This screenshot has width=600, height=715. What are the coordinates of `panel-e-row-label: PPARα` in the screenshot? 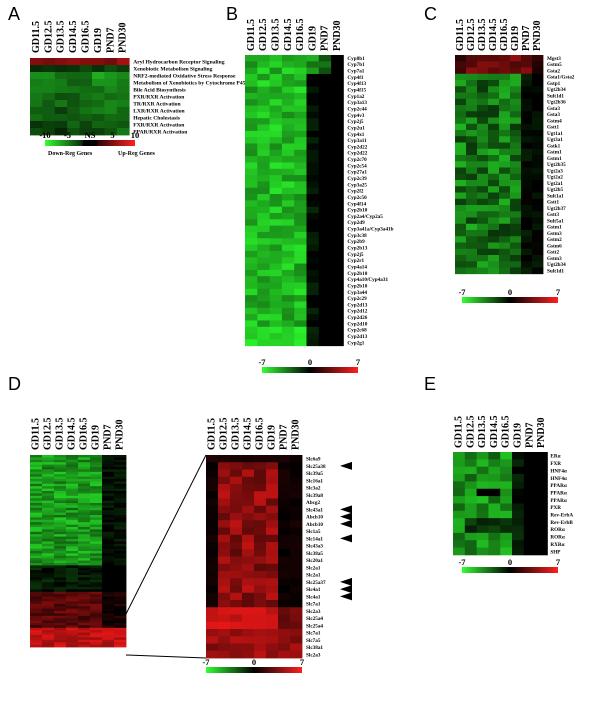 It's located at (558, 493).